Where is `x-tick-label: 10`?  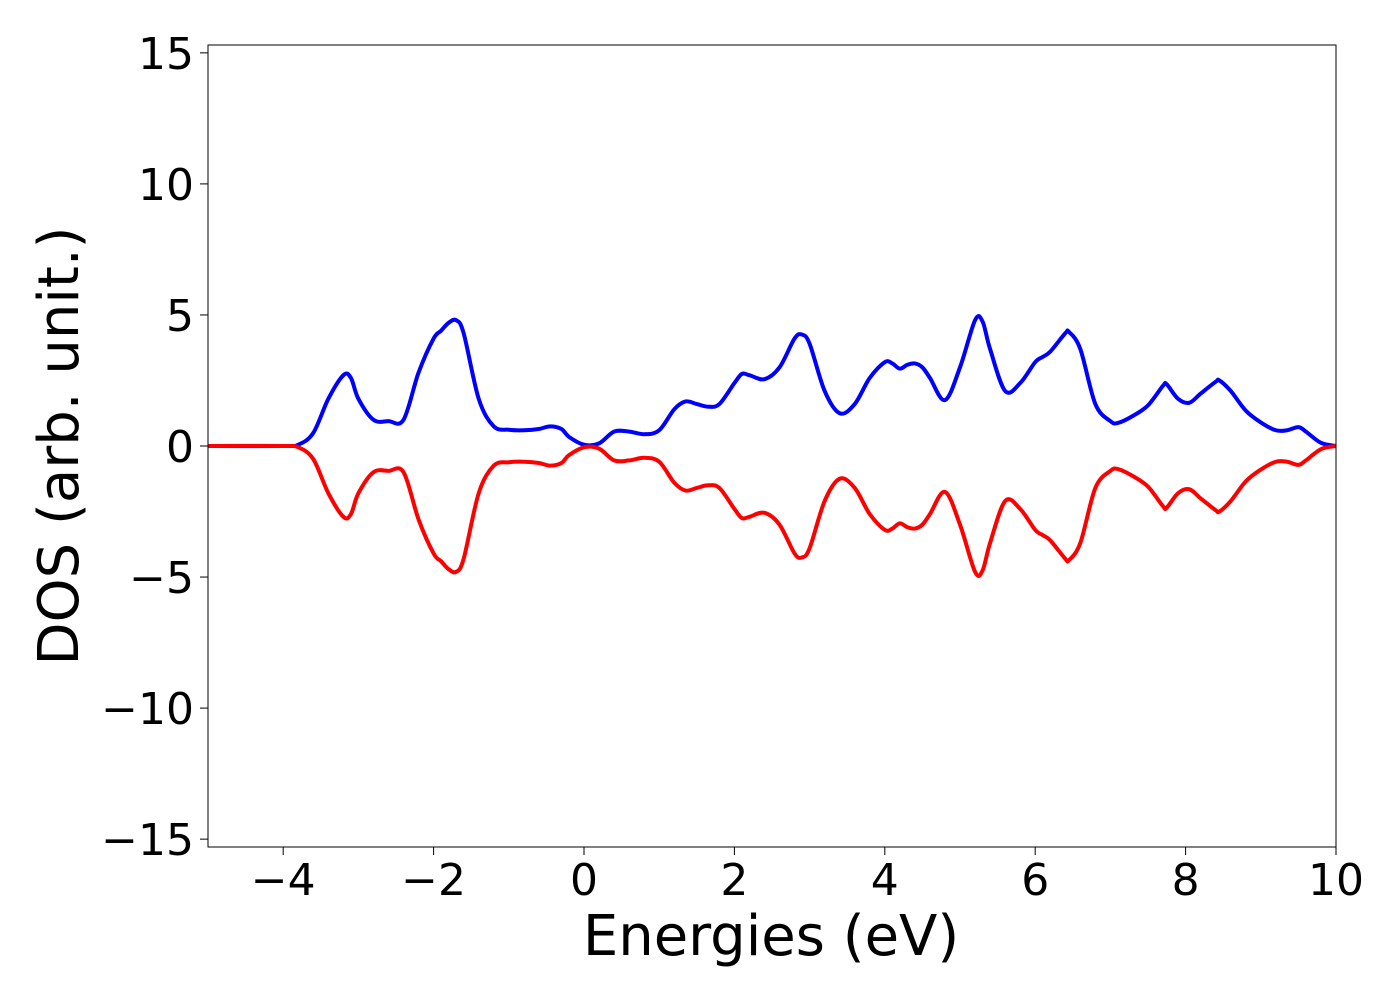
x-tick-label: 10 is located at coordinates (1336, 880).